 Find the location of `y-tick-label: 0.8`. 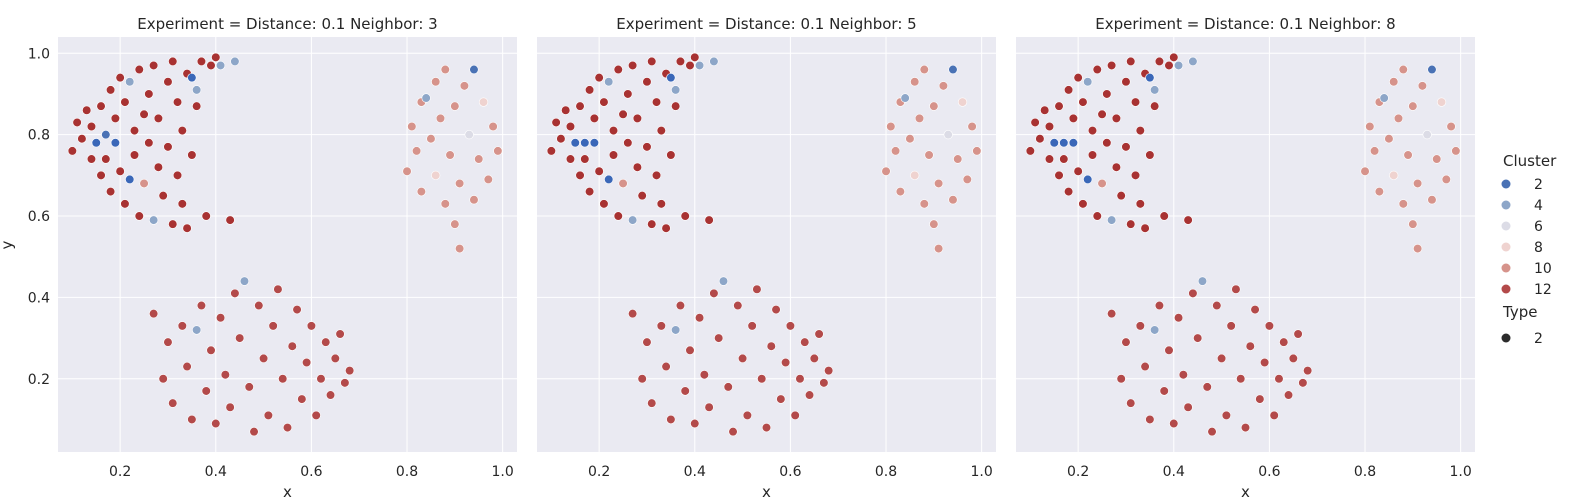

y-tick-label: 0.8 is located at coordinates (39, 136).